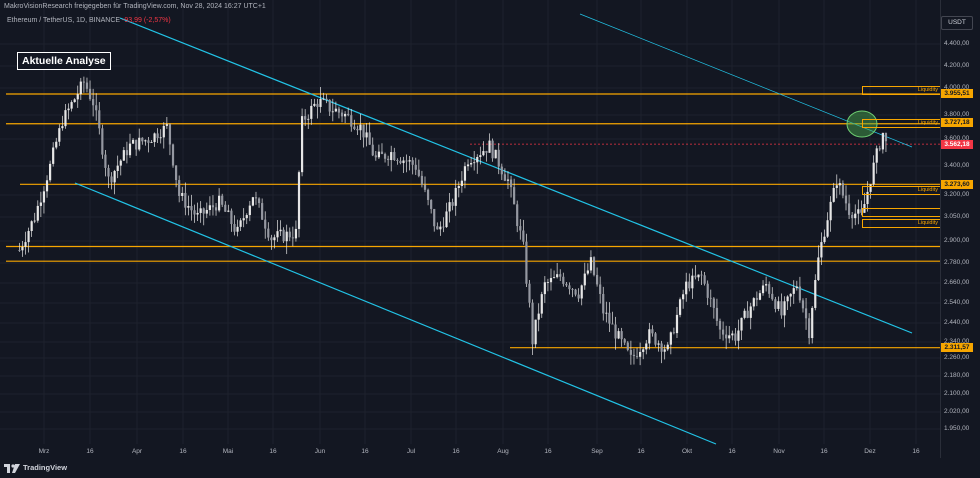 This screenshot has width=980, height=478. What do you see at coordinates (64, 61) in the screenshot?
I see `analysis-label: Aktuelle Analyse` at bounding box center [64, 61].